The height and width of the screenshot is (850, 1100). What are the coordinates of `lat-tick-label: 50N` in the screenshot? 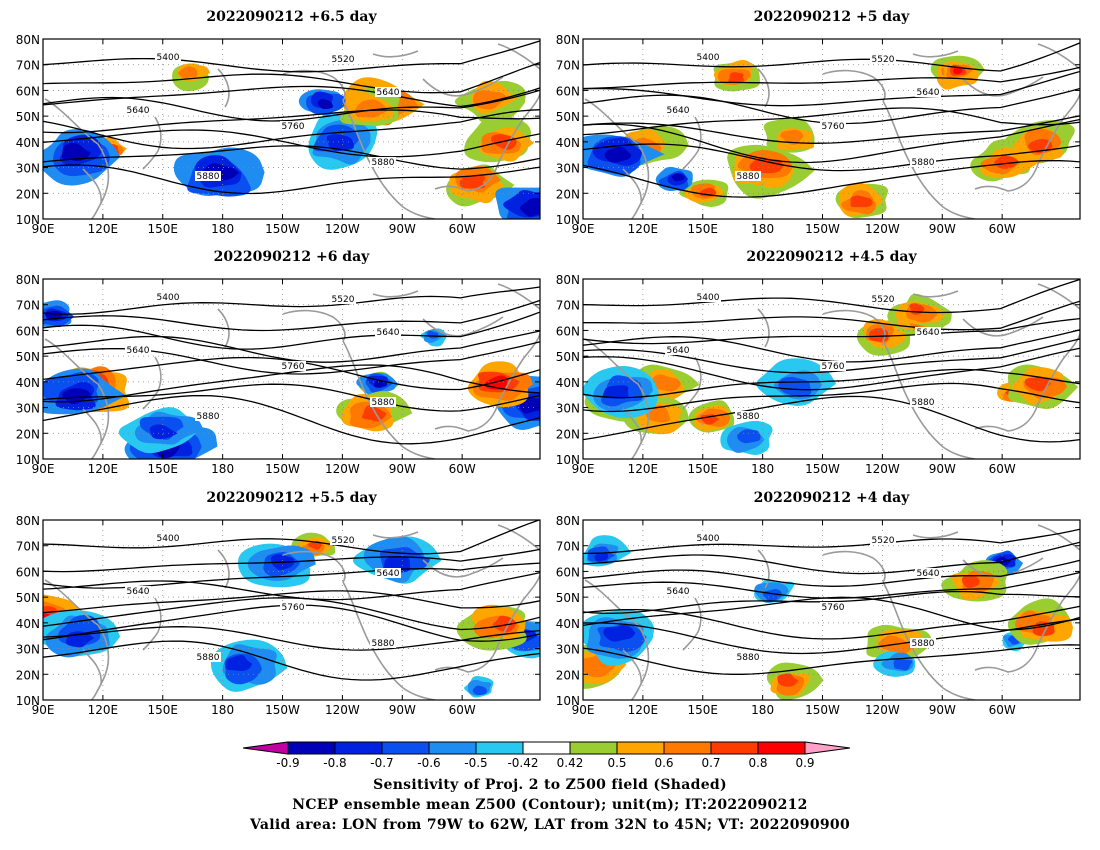 It's located at (28, 357).